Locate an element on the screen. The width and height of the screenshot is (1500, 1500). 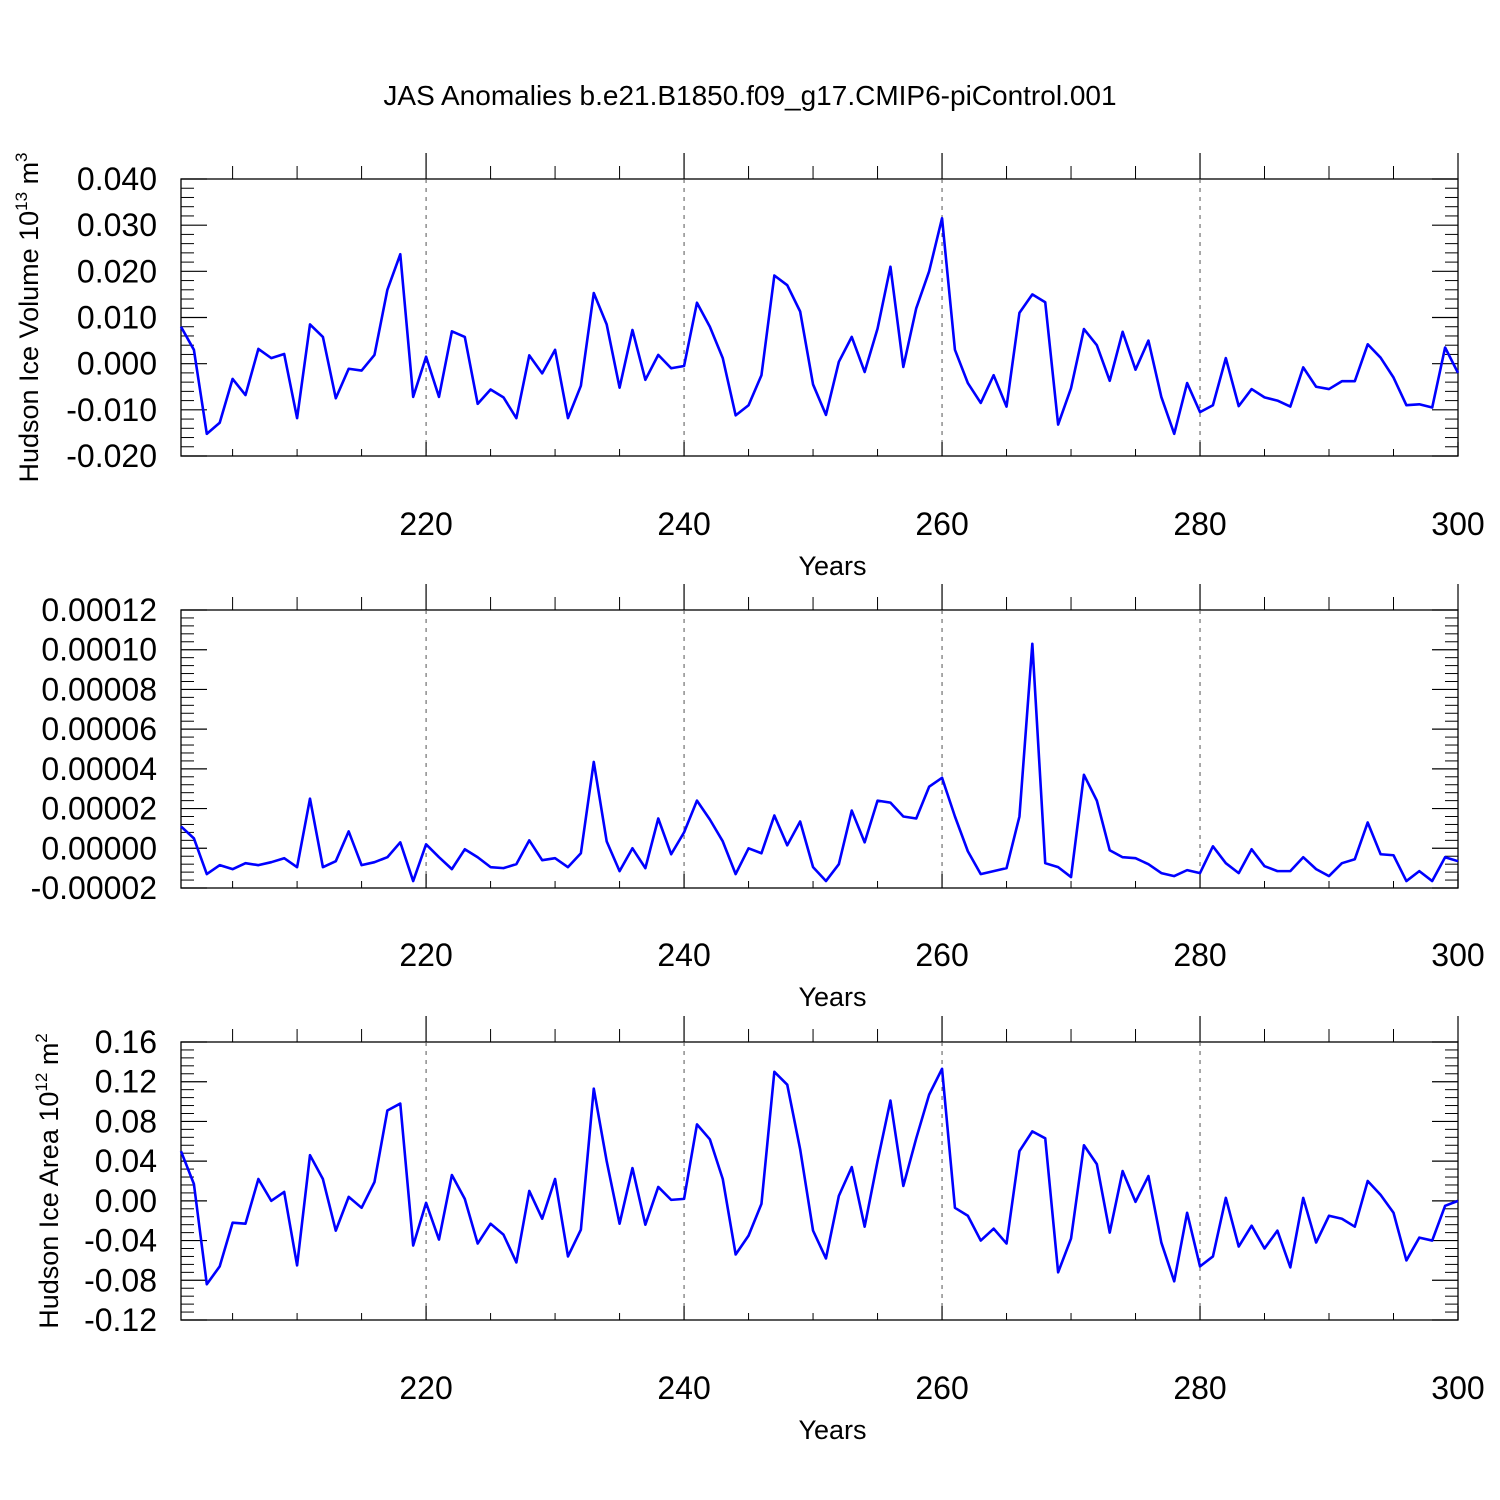
y-tick-label: 0.040 is located at coordinates (117, 179).